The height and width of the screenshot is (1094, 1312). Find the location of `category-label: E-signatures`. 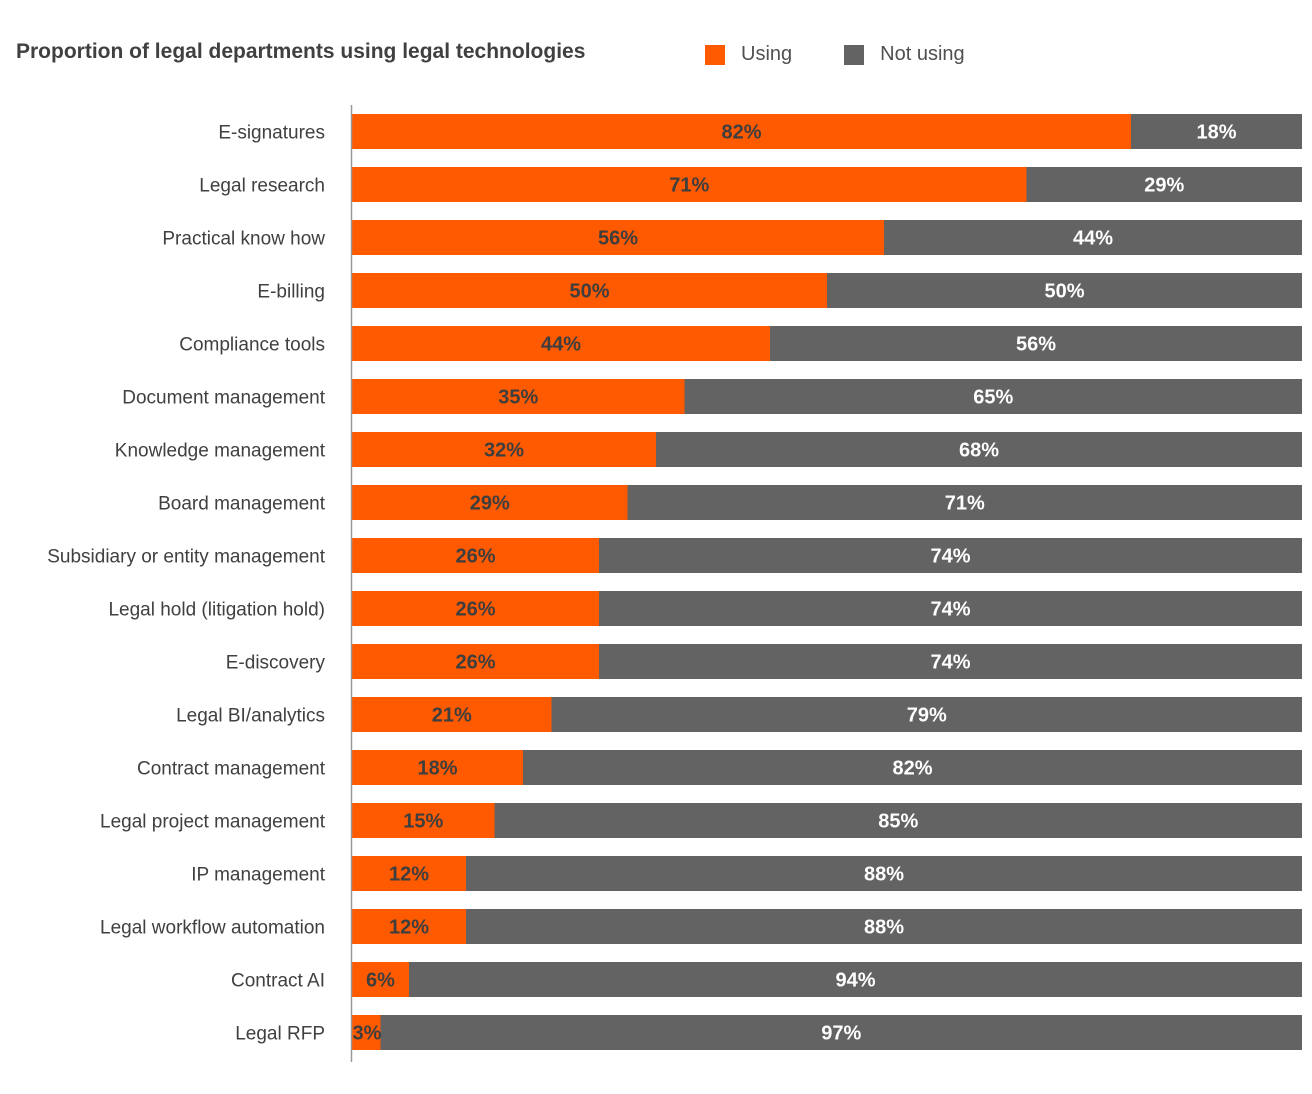

category-label: E-signatures is located at coordinates (271, 133).